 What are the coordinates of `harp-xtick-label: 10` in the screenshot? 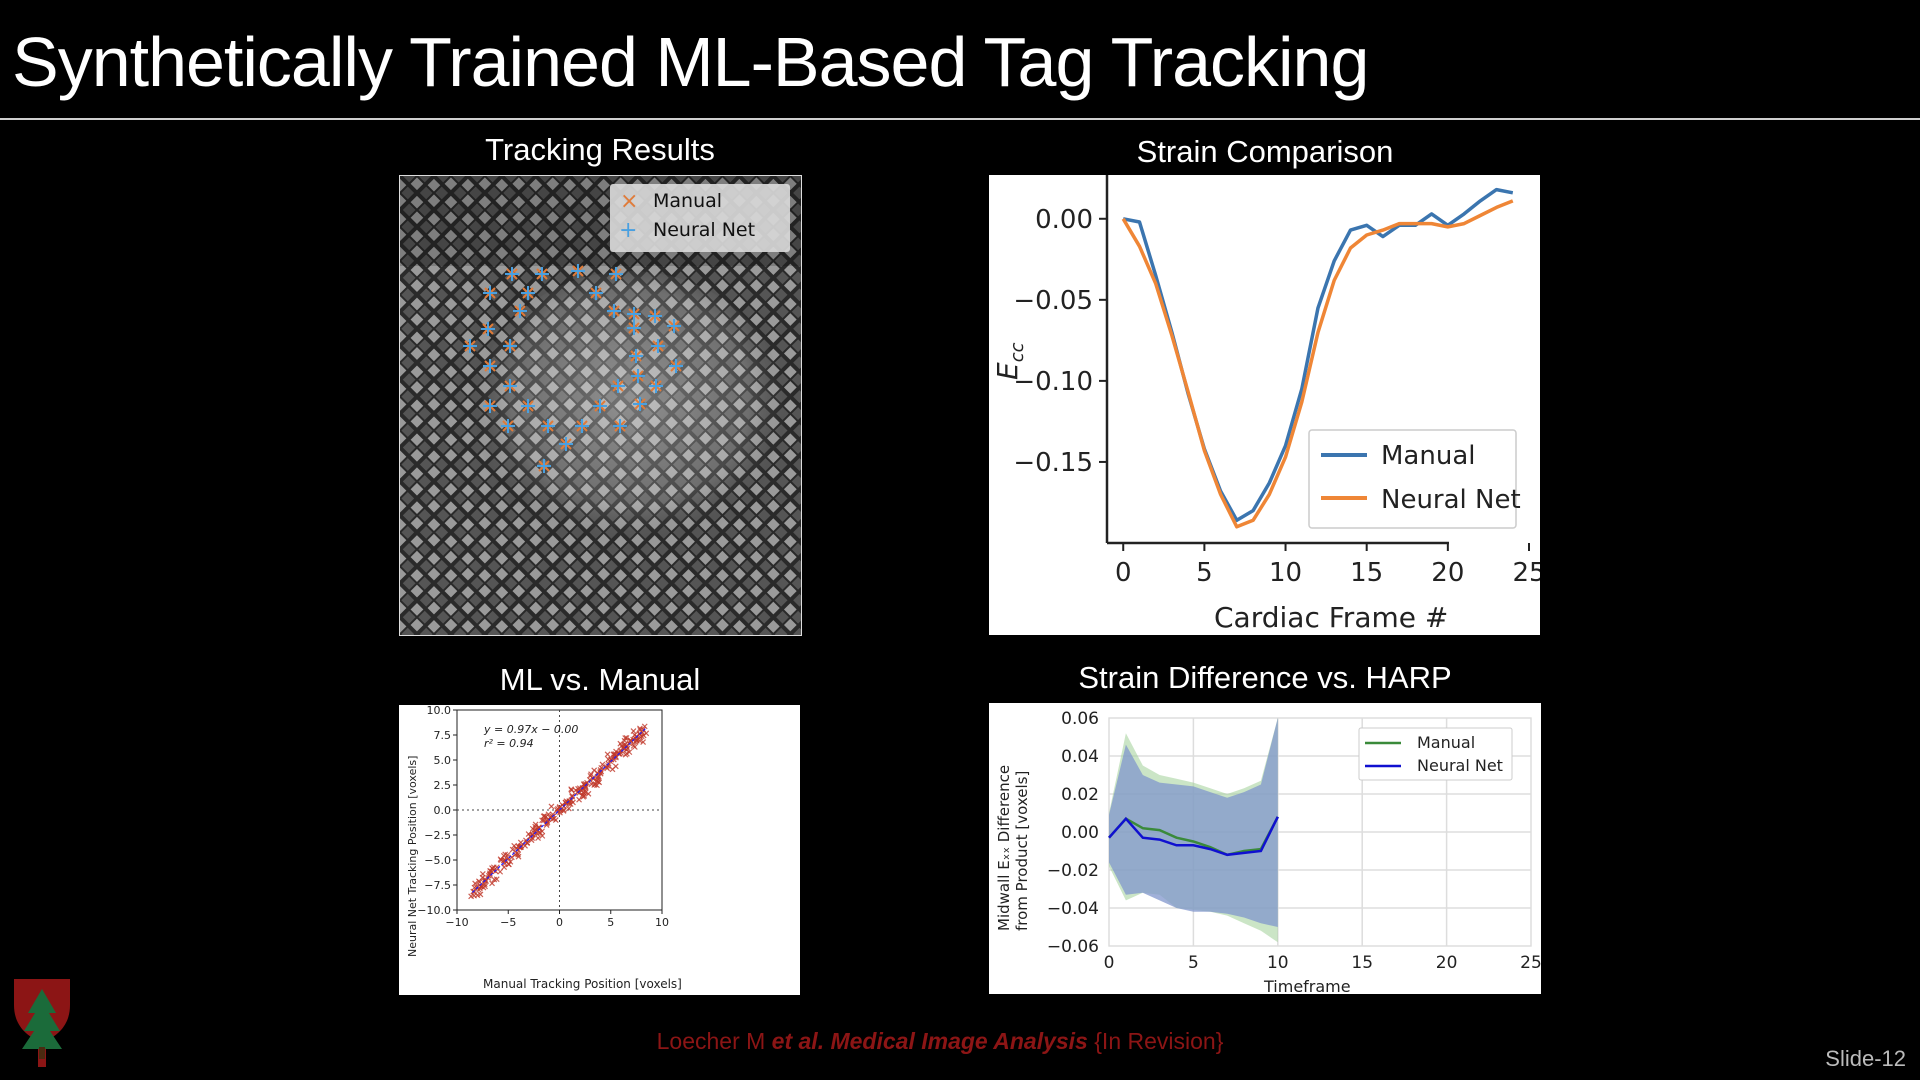 It's located at (1278, 963).